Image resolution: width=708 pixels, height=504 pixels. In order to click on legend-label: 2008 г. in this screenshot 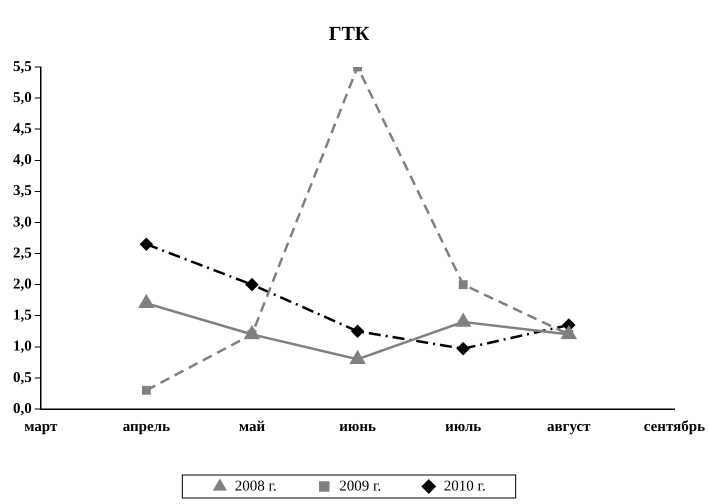, I will do `click(255, 486)`.